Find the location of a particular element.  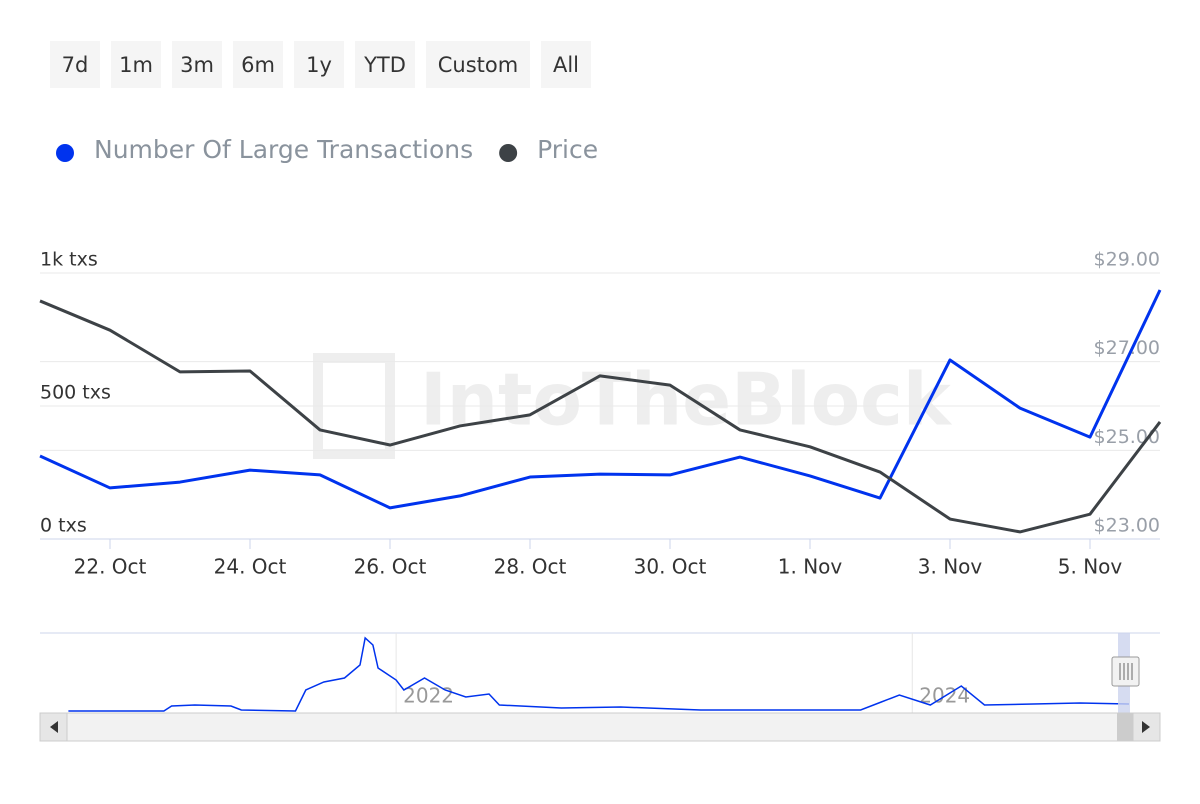

range-button-label: 1m is located at coordinates (136, 65).